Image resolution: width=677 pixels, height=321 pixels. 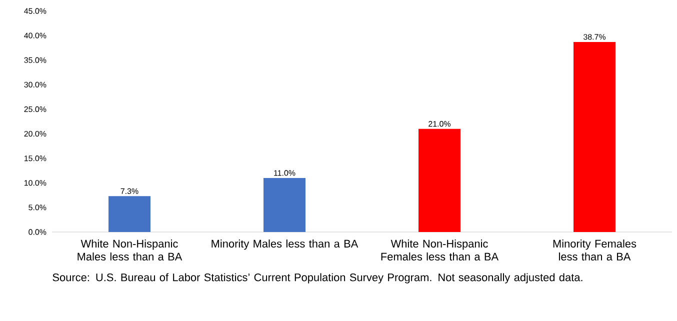 What do you see at coordinates (130, 250) in the screenshot?
I see `x-tick-label: White Non-Hispanic Males less than a BA` at bounding box center [130, 250].